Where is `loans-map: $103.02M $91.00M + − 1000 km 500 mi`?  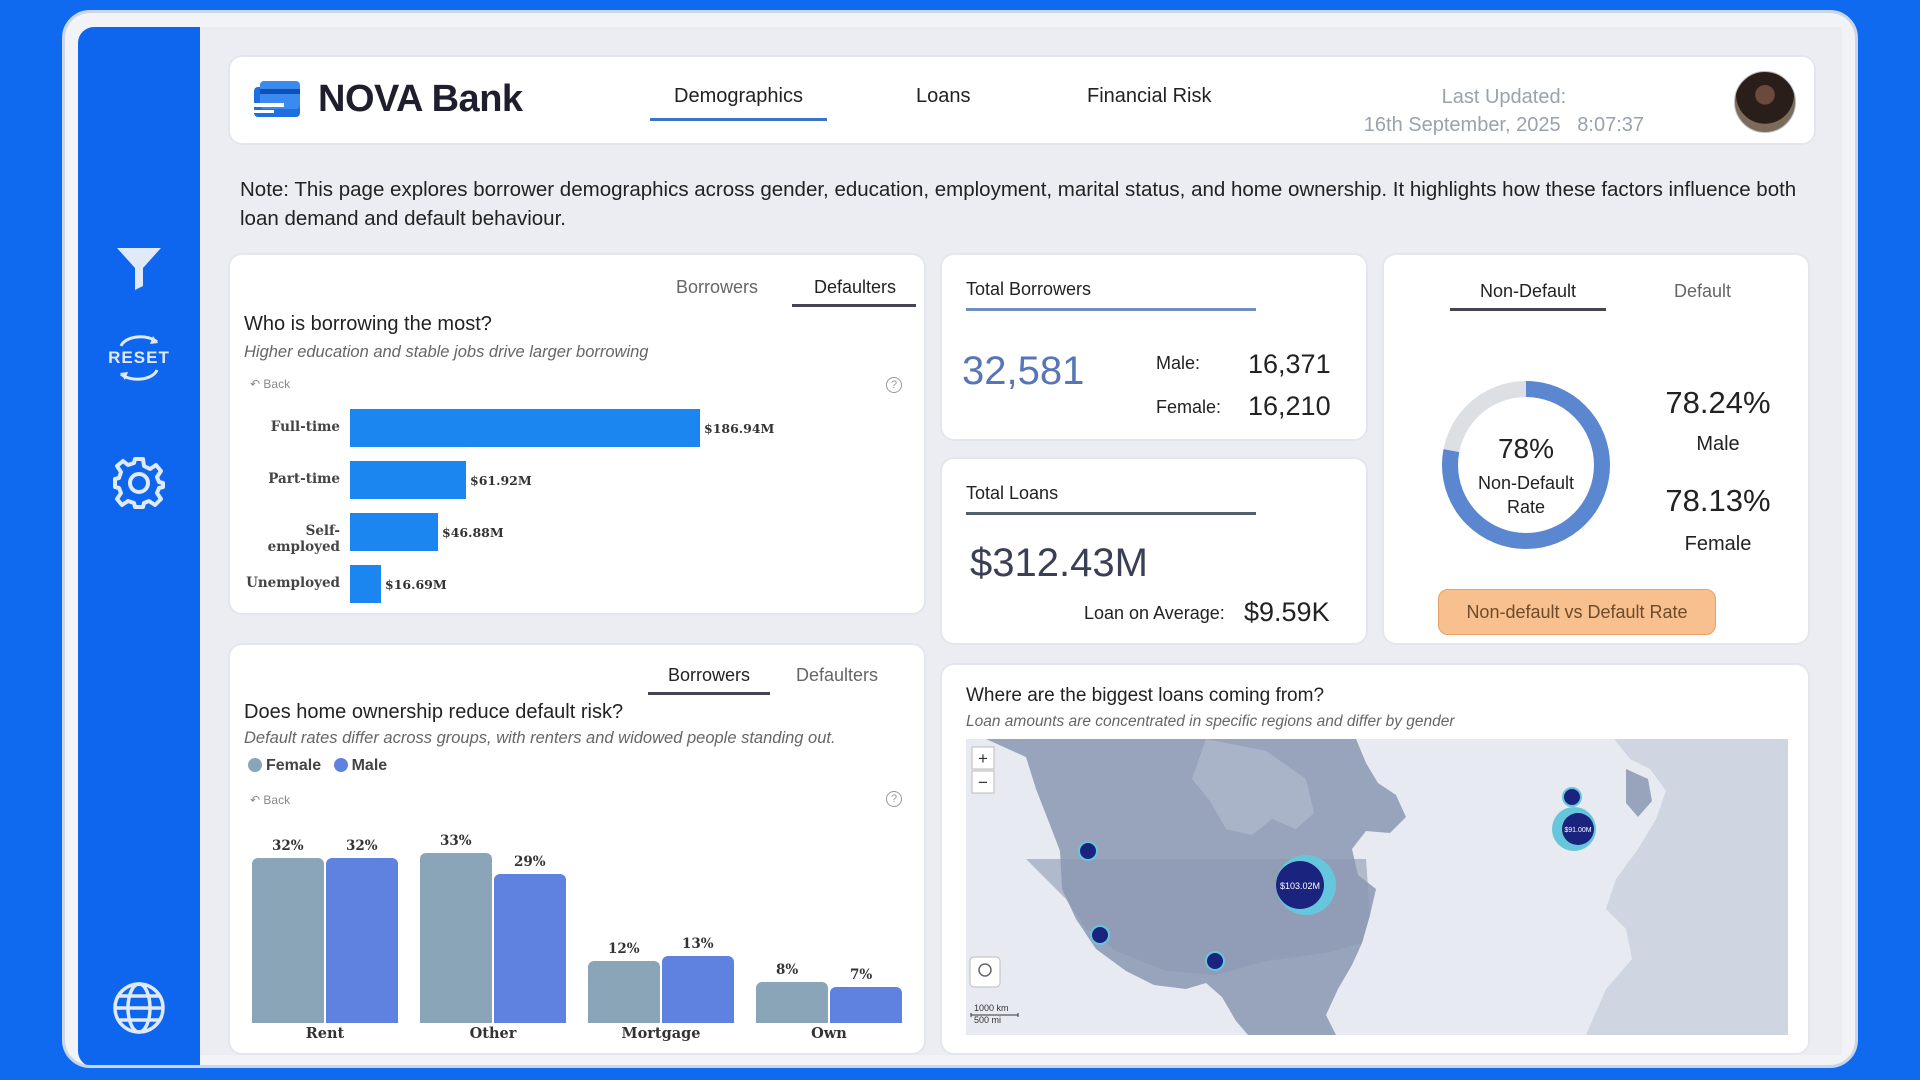
loans-map: $103.02M $91.00M + − 1000 km 500 mi is located at coordinates (1377, 887).